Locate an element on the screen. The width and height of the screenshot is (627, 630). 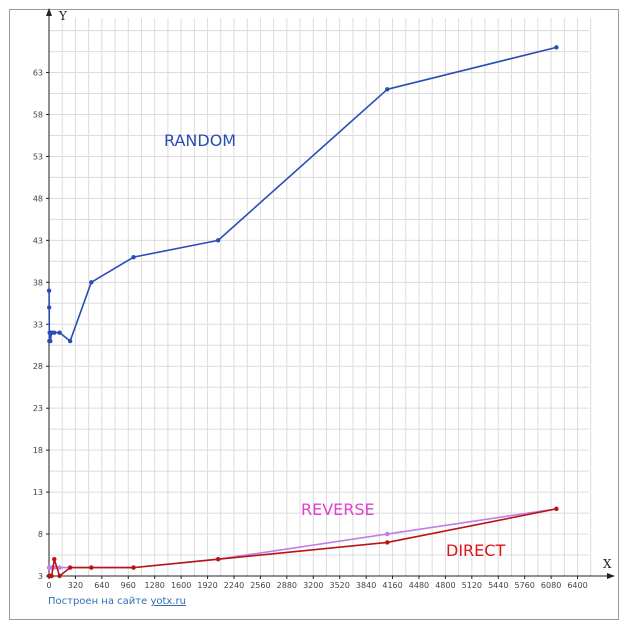
x-tick-label: 4480 is located at coordinates (419, 585).